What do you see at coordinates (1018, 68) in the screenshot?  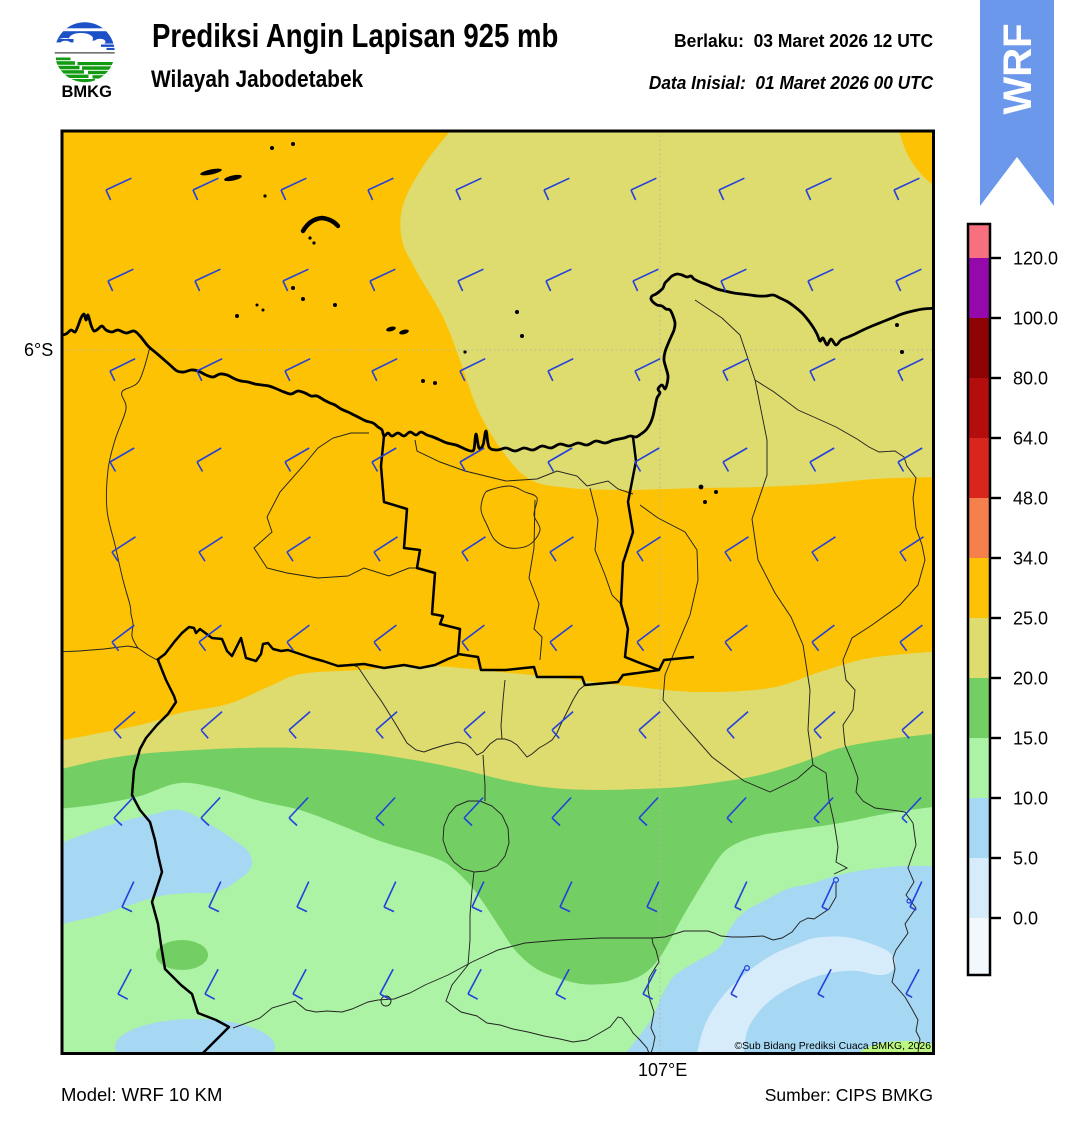 I see `svg-text: WRF` at bounding box center [1018, 68].